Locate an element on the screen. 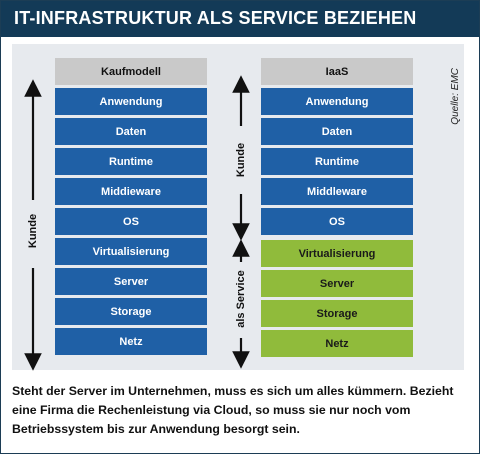 The height and width of the screenshot is (454, 480). layer-cell-customer: Anwendung is located at coordinates (337, 101).